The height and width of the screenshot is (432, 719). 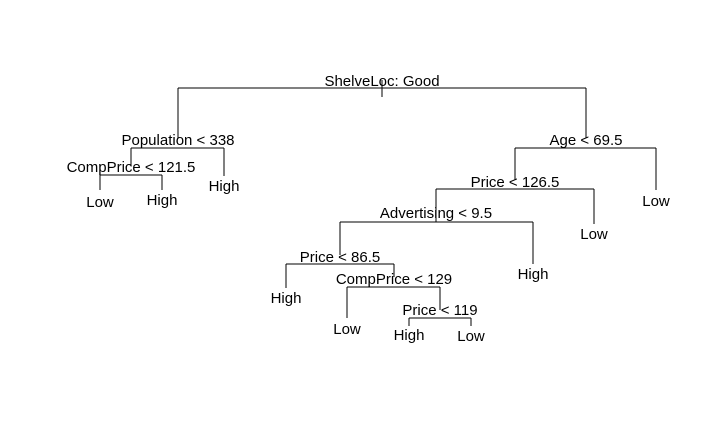 What do you see at coordinates (177, 140) in the screenshot?
I see `node-label-population-338: Population < 338` at bounding box center [177, 140].